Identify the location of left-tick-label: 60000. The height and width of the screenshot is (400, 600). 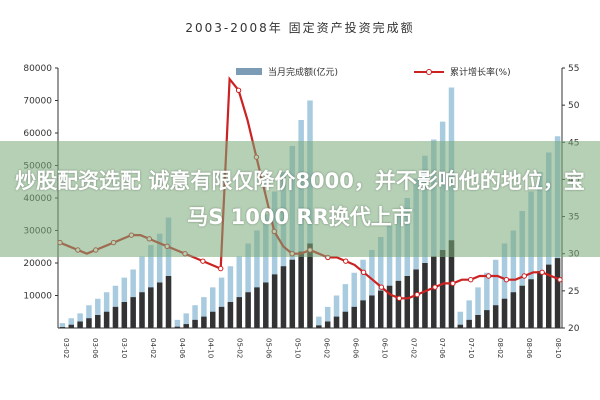
(37, 134).